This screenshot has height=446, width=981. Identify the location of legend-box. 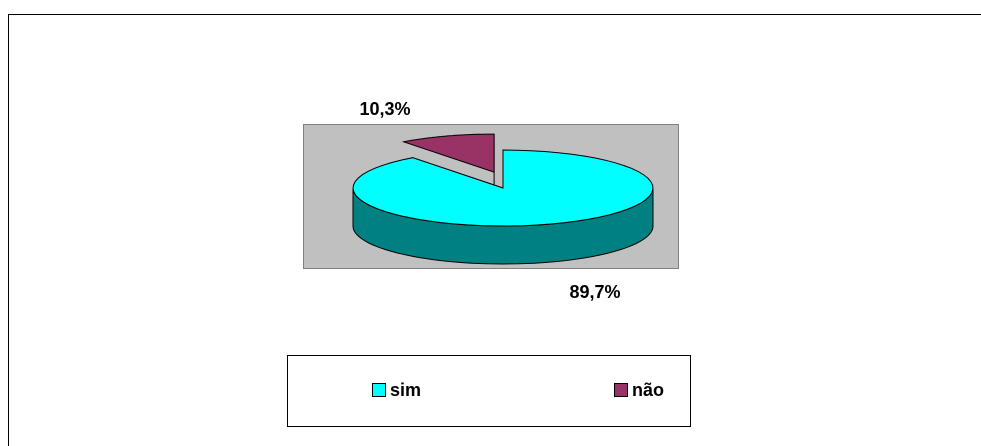
(489, 391).